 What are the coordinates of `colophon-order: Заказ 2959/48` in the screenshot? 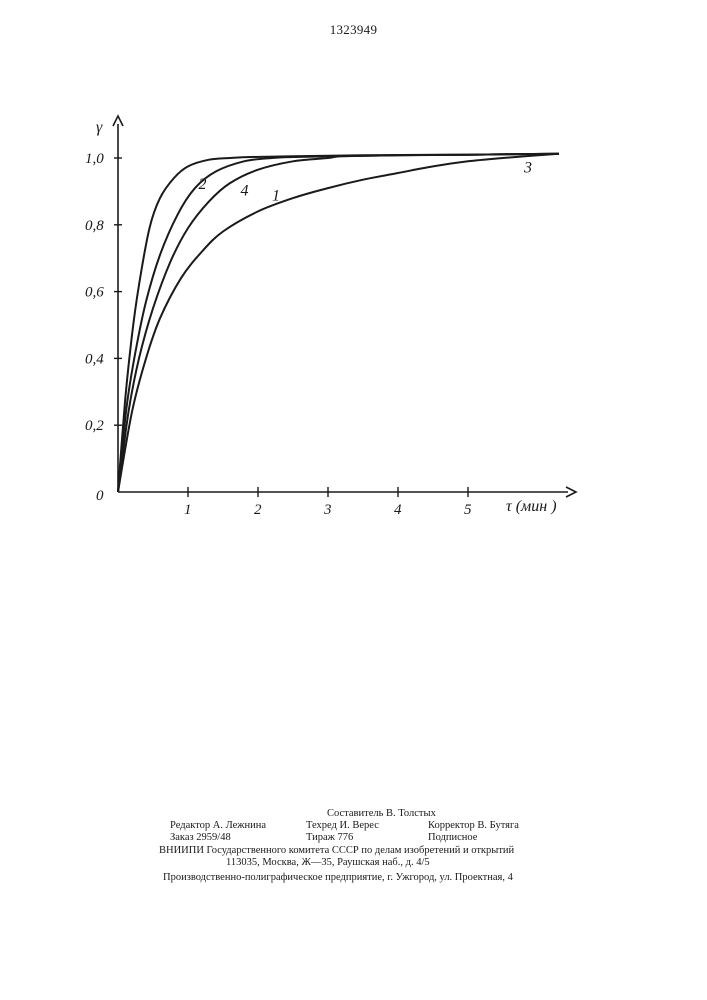 It's located at (200, 838).